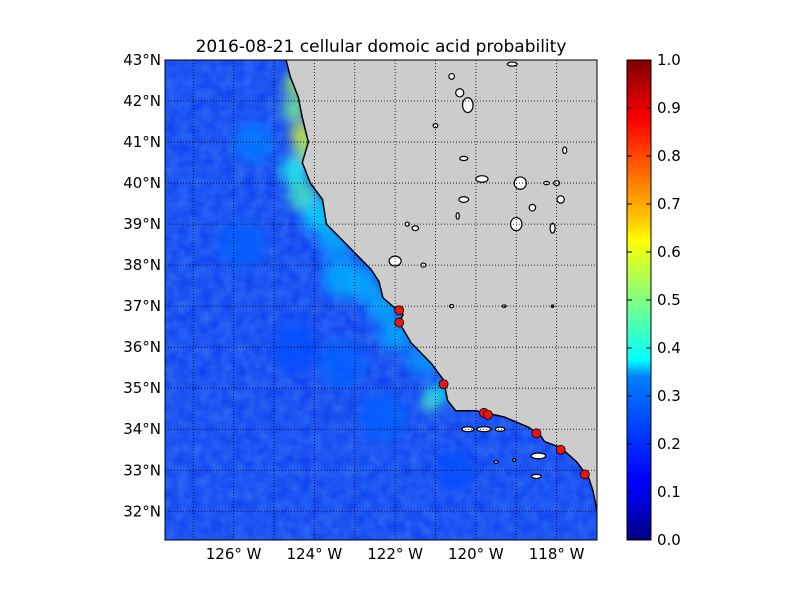  Describe the element at coordinates (142, 265) in the screenshot. I see `y-tick-label: 38°N` at that location.